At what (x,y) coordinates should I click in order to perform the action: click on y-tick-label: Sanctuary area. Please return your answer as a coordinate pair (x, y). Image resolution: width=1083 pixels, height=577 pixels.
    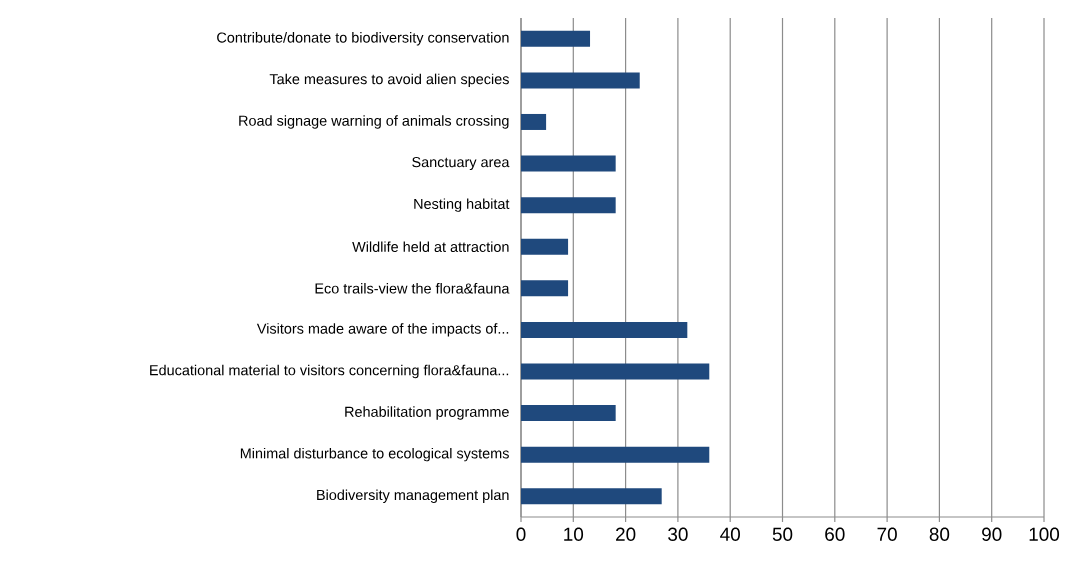
    Looking at the image, I should click on (461, 163).